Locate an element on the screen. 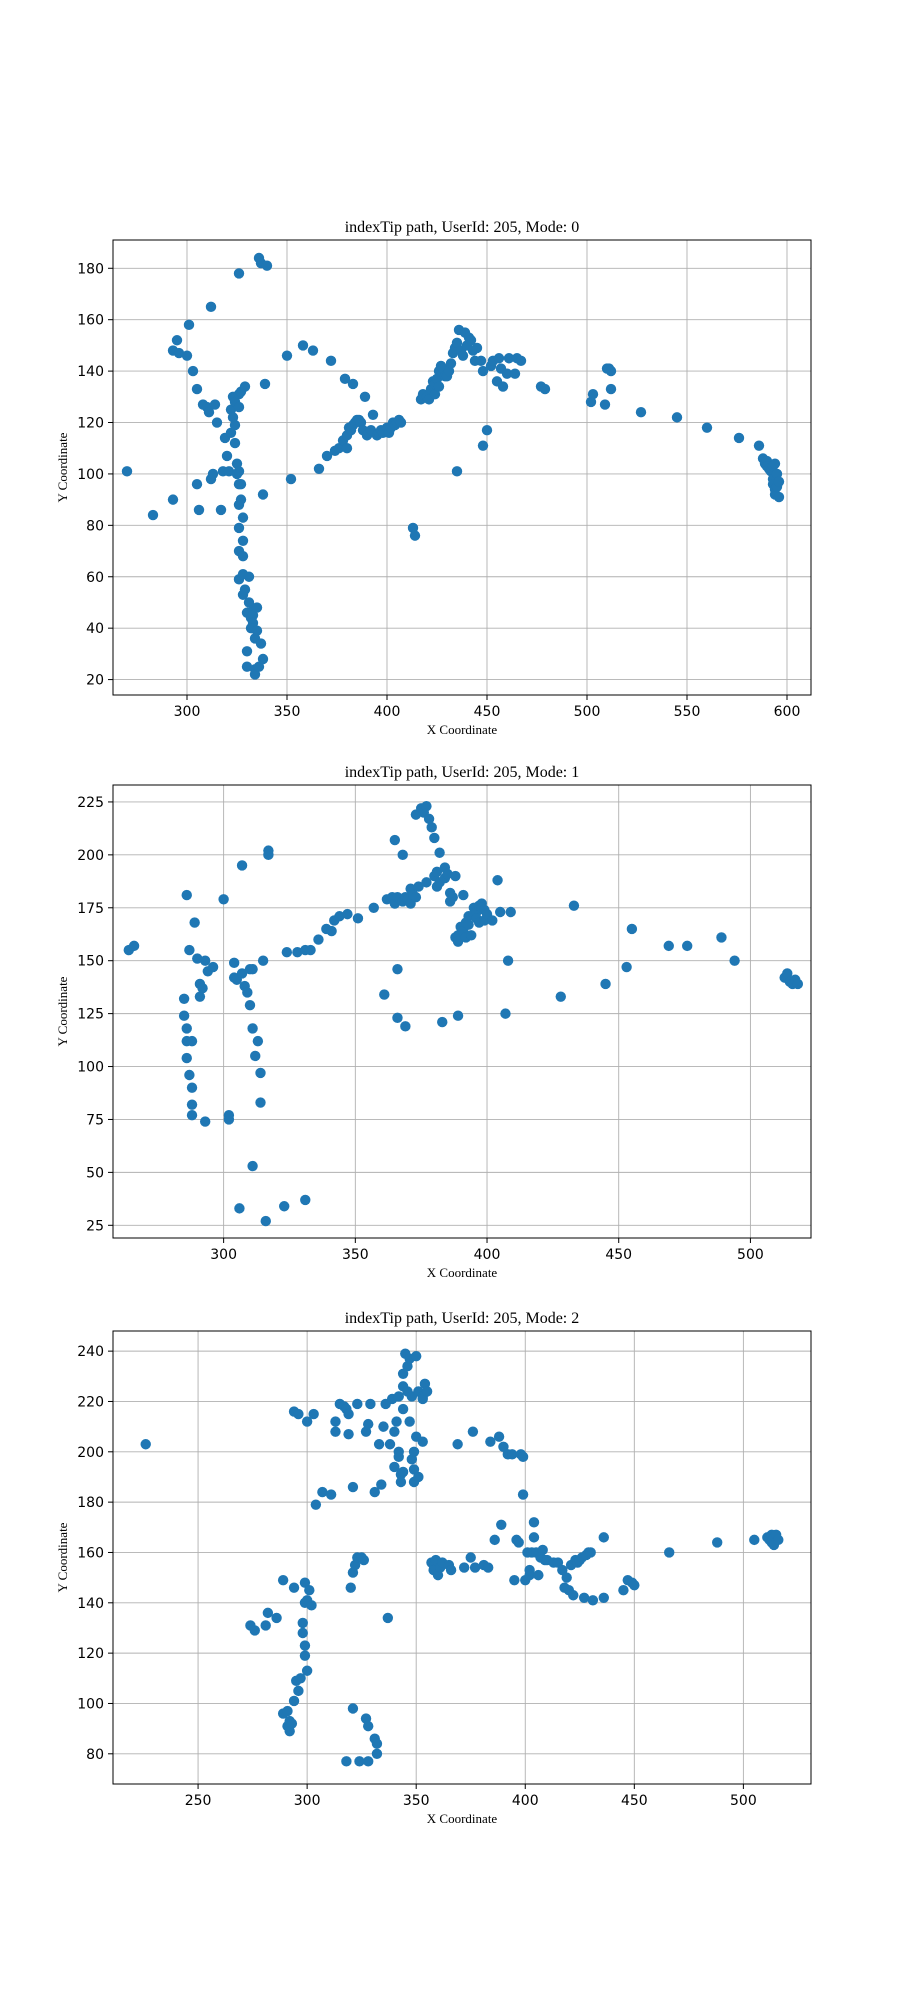 This screenshot has height=2000, width=900. x-tick-label: 300 is located at coordinates (223, 1255).